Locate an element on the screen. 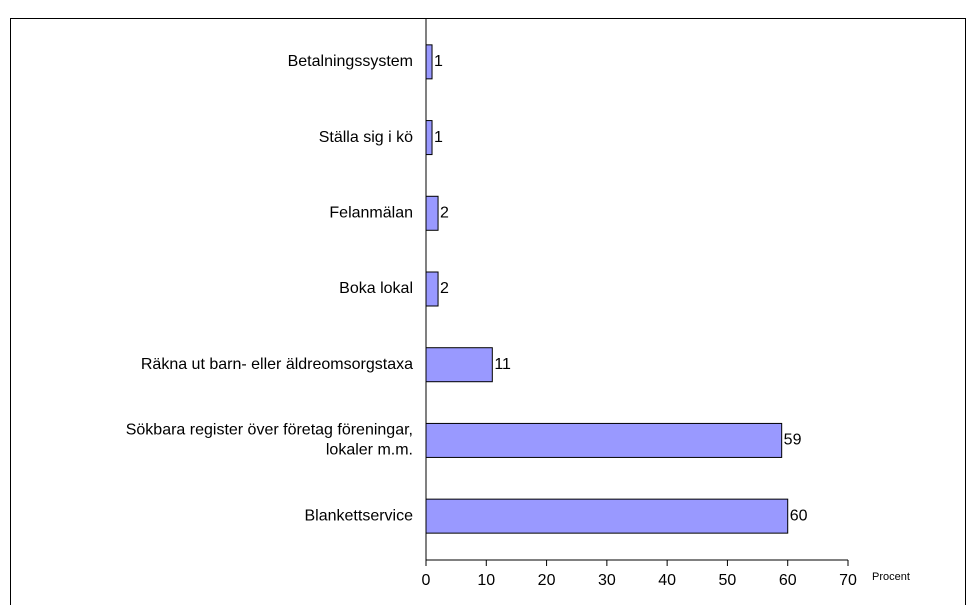 The image size is (970, 605). x-axis-label: Procent is located at coordinates (891, 577).